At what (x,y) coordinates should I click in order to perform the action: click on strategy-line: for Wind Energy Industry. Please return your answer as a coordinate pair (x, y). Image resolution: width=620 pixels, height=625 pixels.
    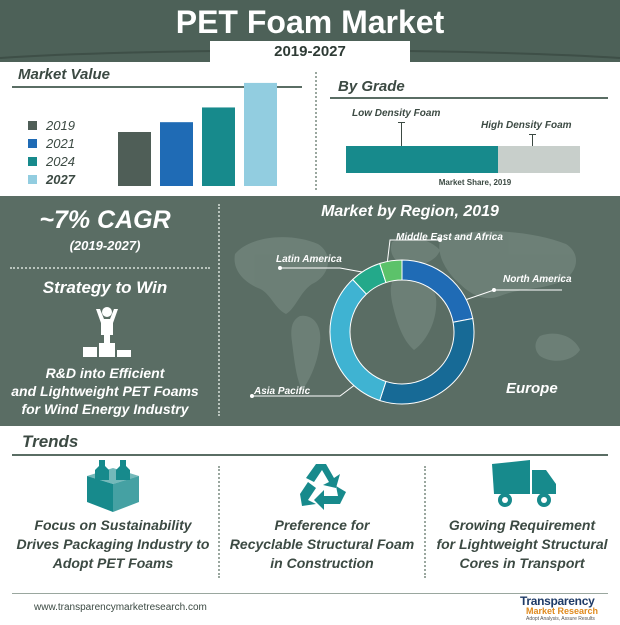
    Looking at the image, I should click on (105, 409).